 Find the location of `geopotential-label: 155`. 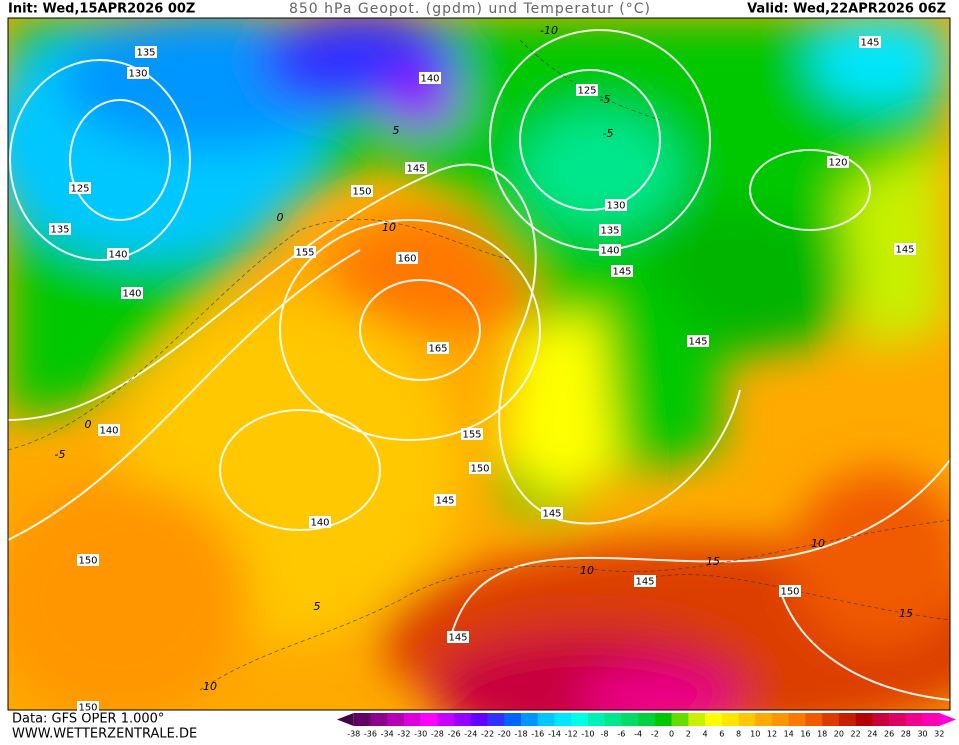

geopotential-label: 155 is located at coordinates (471, 435).